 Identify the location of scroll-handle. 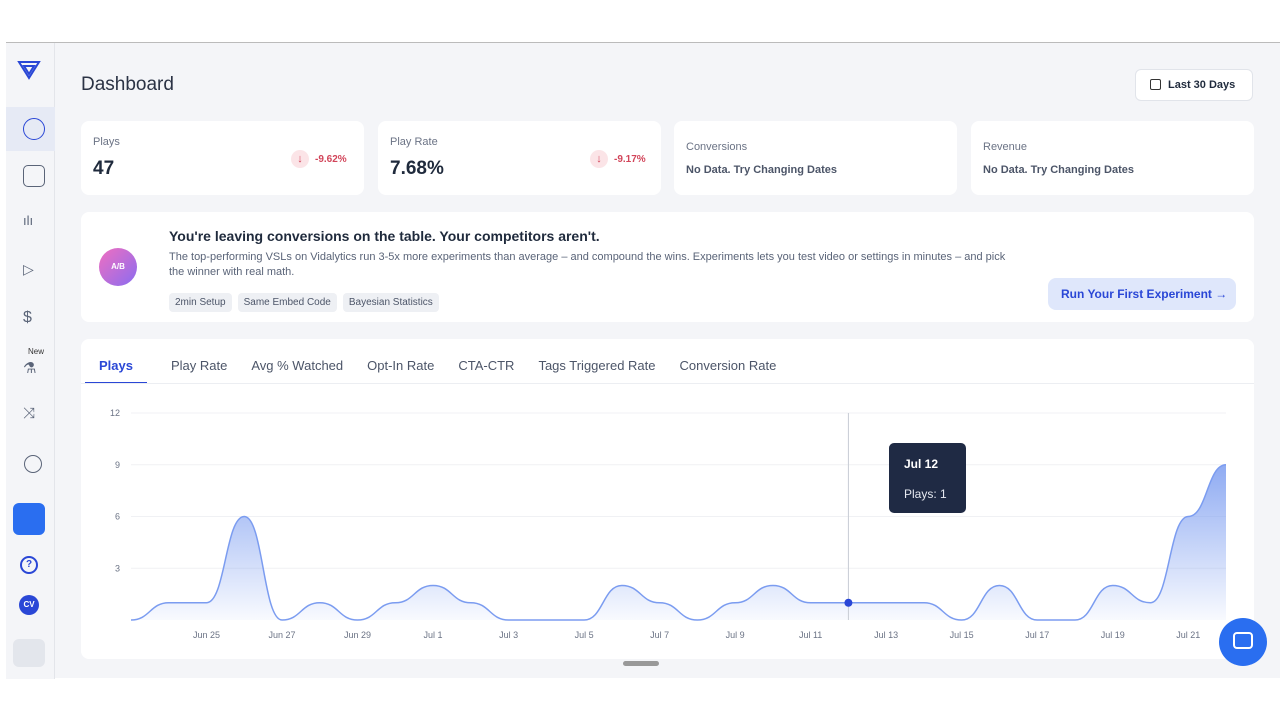
(641, 663).